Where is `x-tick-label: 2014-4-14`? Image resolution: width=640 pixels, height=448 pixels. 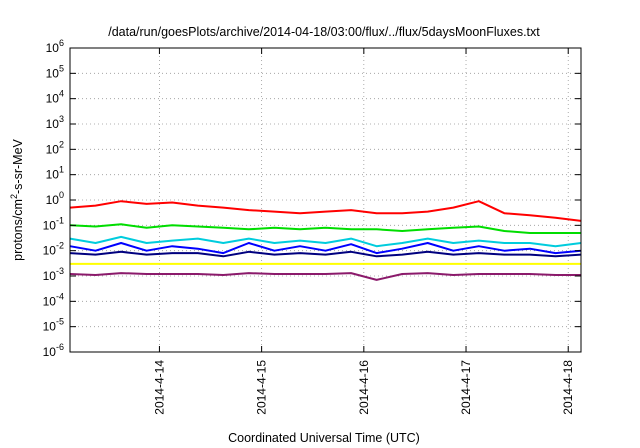 x-tick-label: 2014-4-14 is located at coordinates (159, 387).